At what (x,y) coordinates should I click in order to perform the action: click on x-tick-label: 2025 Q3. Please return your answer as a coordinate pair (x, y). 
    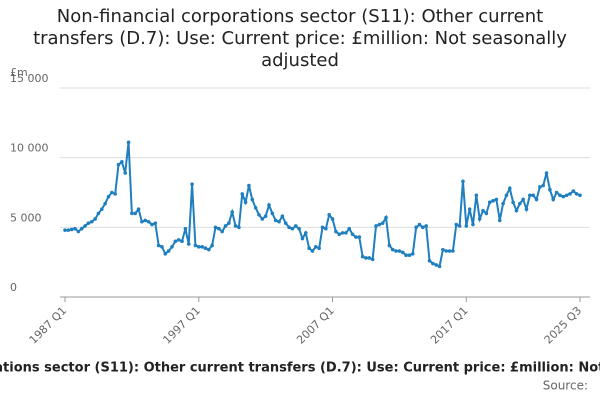
    Looking at the image, I should click on (563, 325).